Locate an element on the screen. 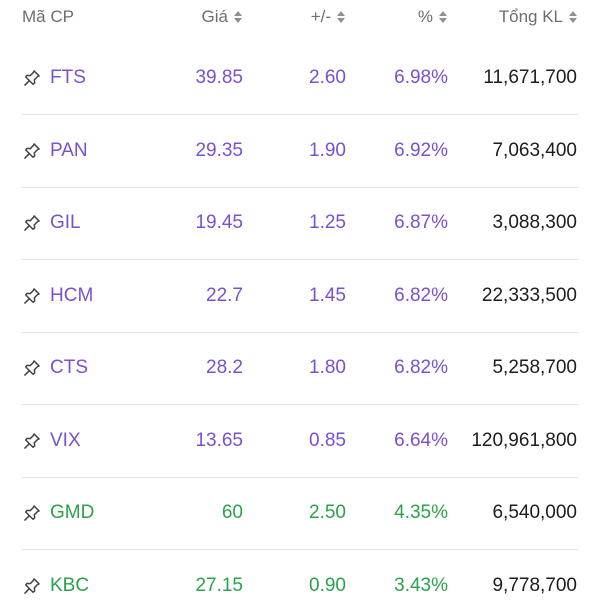  header-symbol-label: Mã CP is located at coordinates (48, 16).